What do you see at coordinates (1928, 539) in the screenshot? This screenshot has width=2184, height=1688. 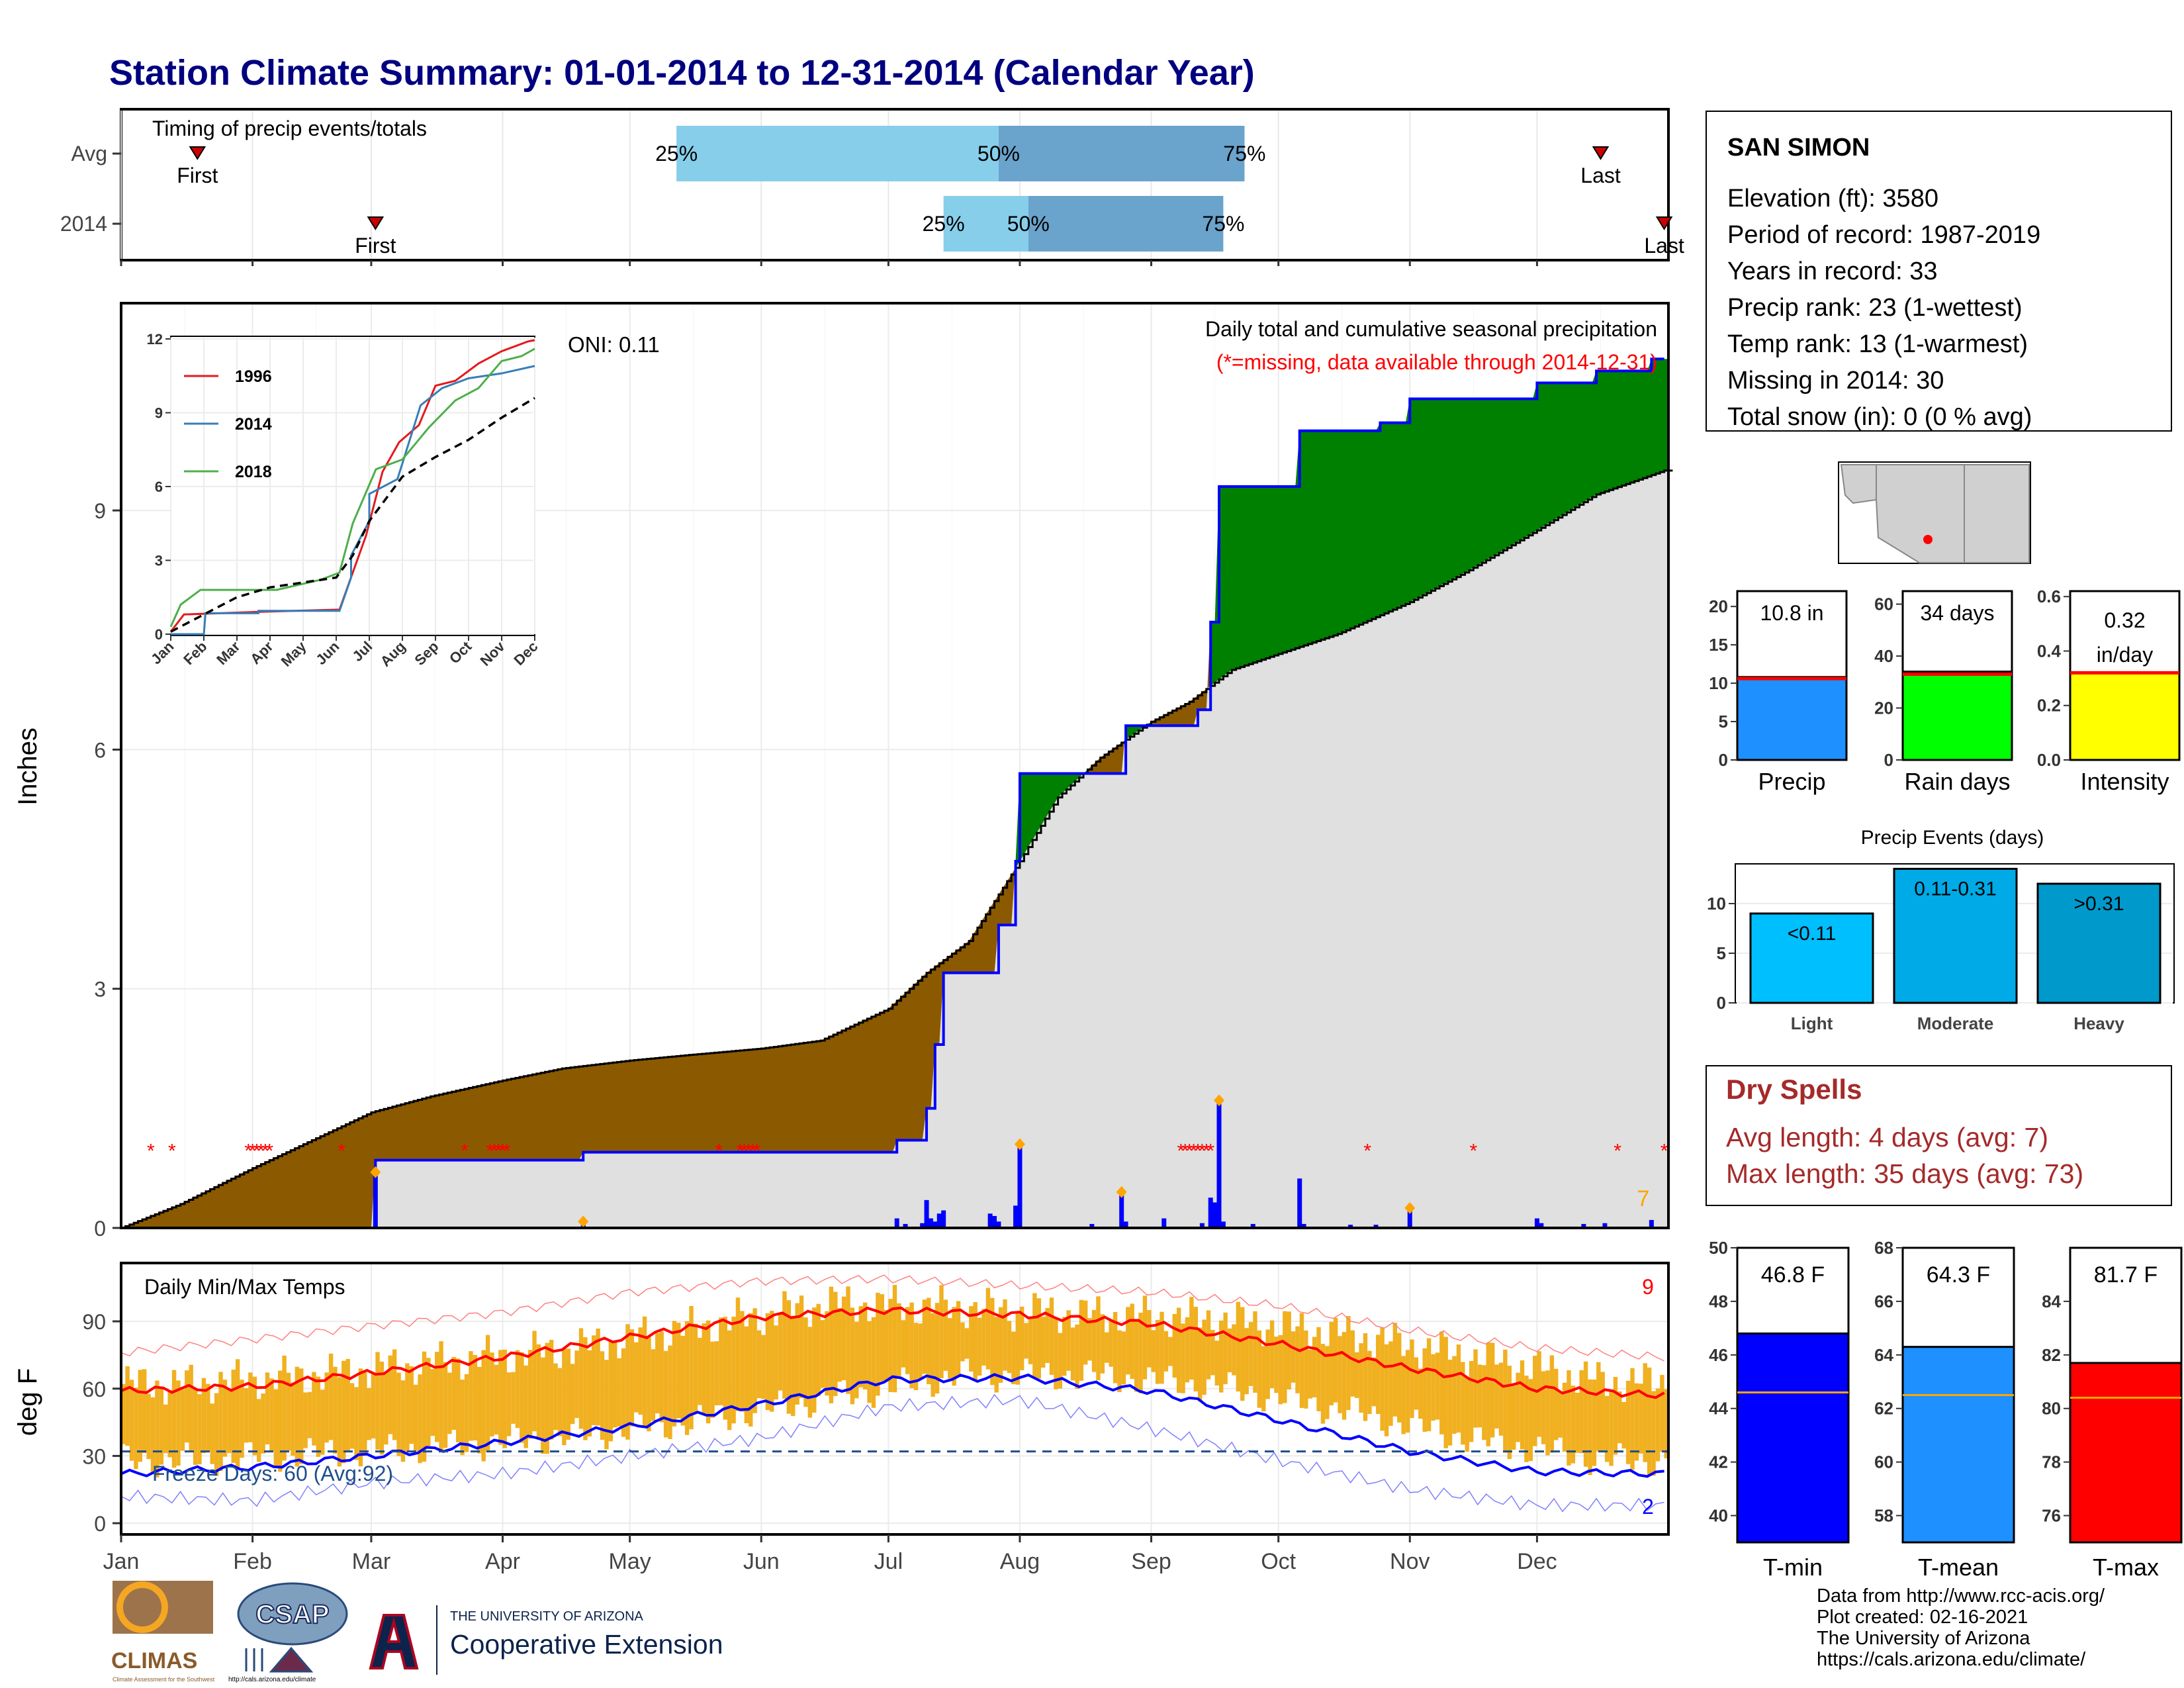 I see `station-location-marker` at bounding box center [1928, 539].